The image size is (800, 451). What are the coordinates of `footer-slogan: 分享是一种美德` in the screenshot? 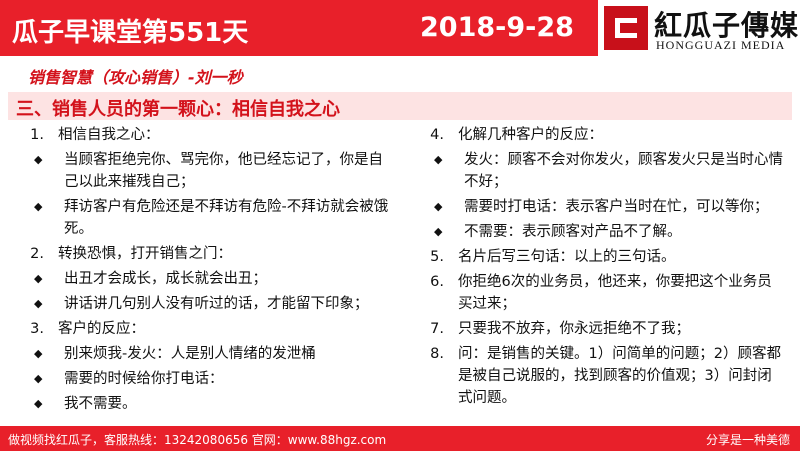 It's located at (747, 440).